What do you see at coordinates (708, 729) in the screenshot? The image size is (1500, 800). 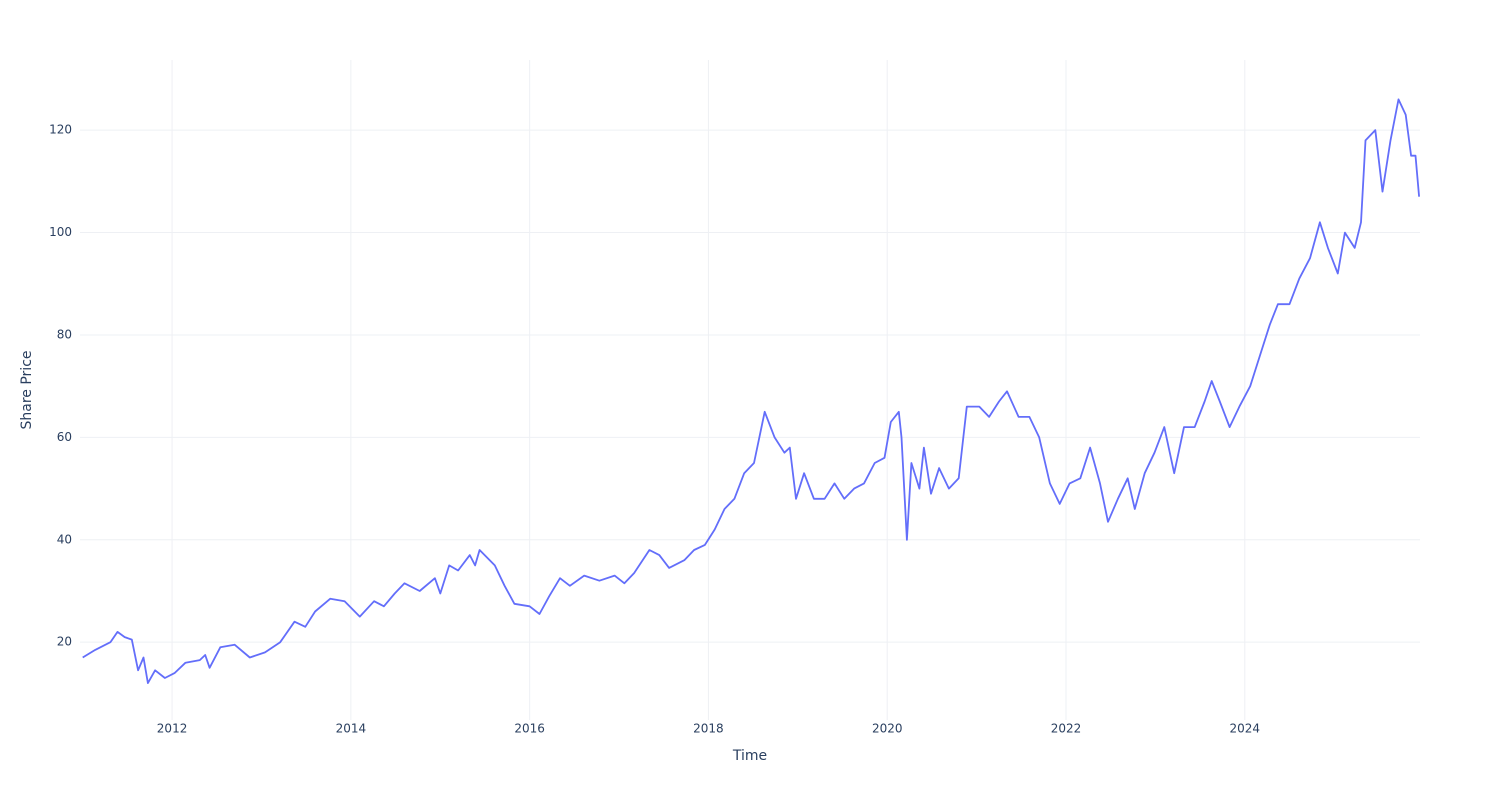 I see `x-tick-label: 2018` at bounding box center [708, 729].